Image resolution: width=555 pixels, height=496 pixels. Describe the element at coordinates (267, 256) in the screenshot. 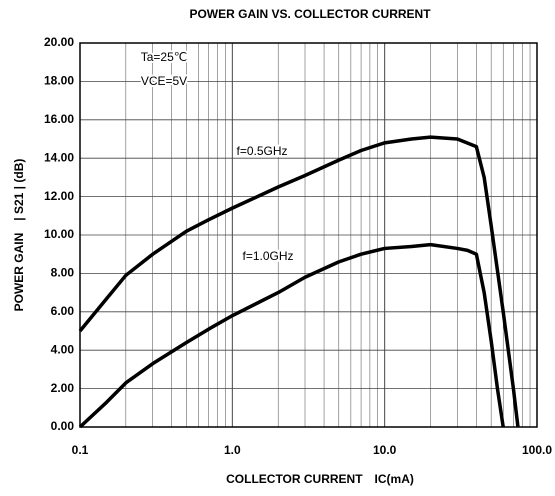

I see `annotation: f=1.0GHz` at that location.